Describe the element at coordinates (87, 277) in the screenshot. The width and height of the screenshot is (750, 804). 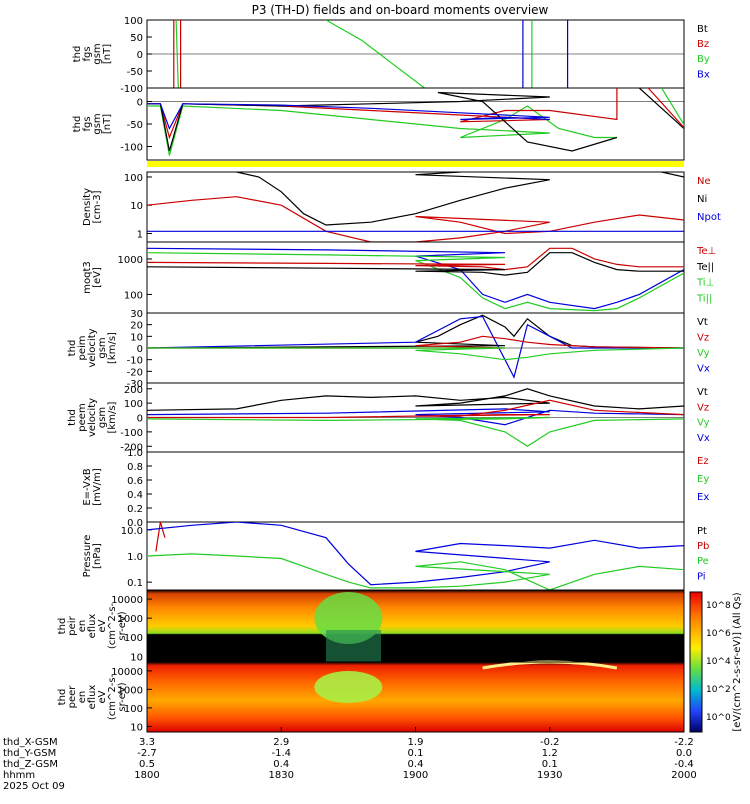
I see `y-axis-label: moqt3` at that location.